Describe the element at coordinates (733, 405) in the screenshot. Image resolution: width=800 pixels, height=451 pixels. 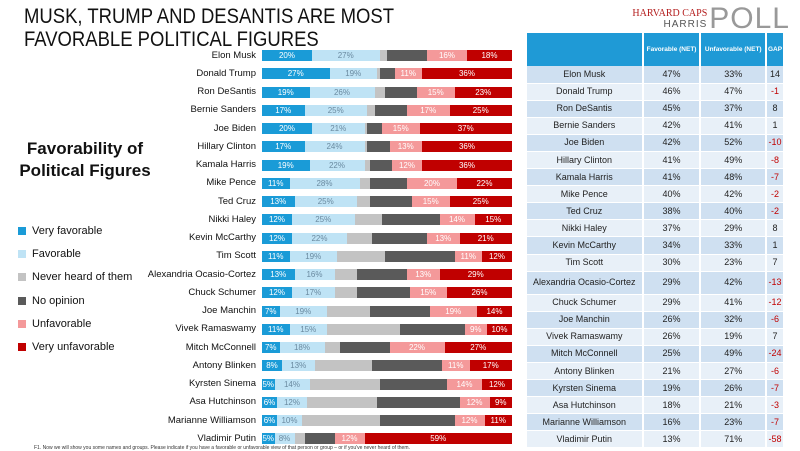
I see `unfavorable-cell: 21%` at that location.